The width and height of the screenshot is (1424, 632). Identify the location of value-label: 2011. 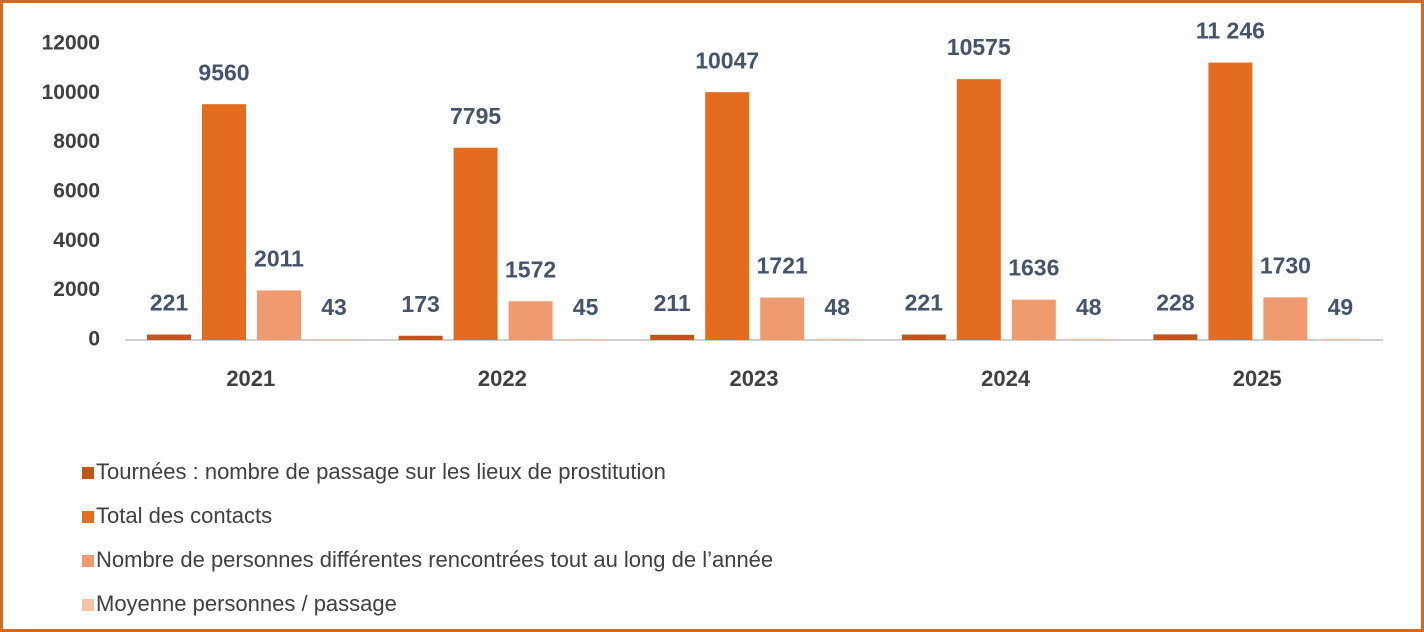
(279, 258).